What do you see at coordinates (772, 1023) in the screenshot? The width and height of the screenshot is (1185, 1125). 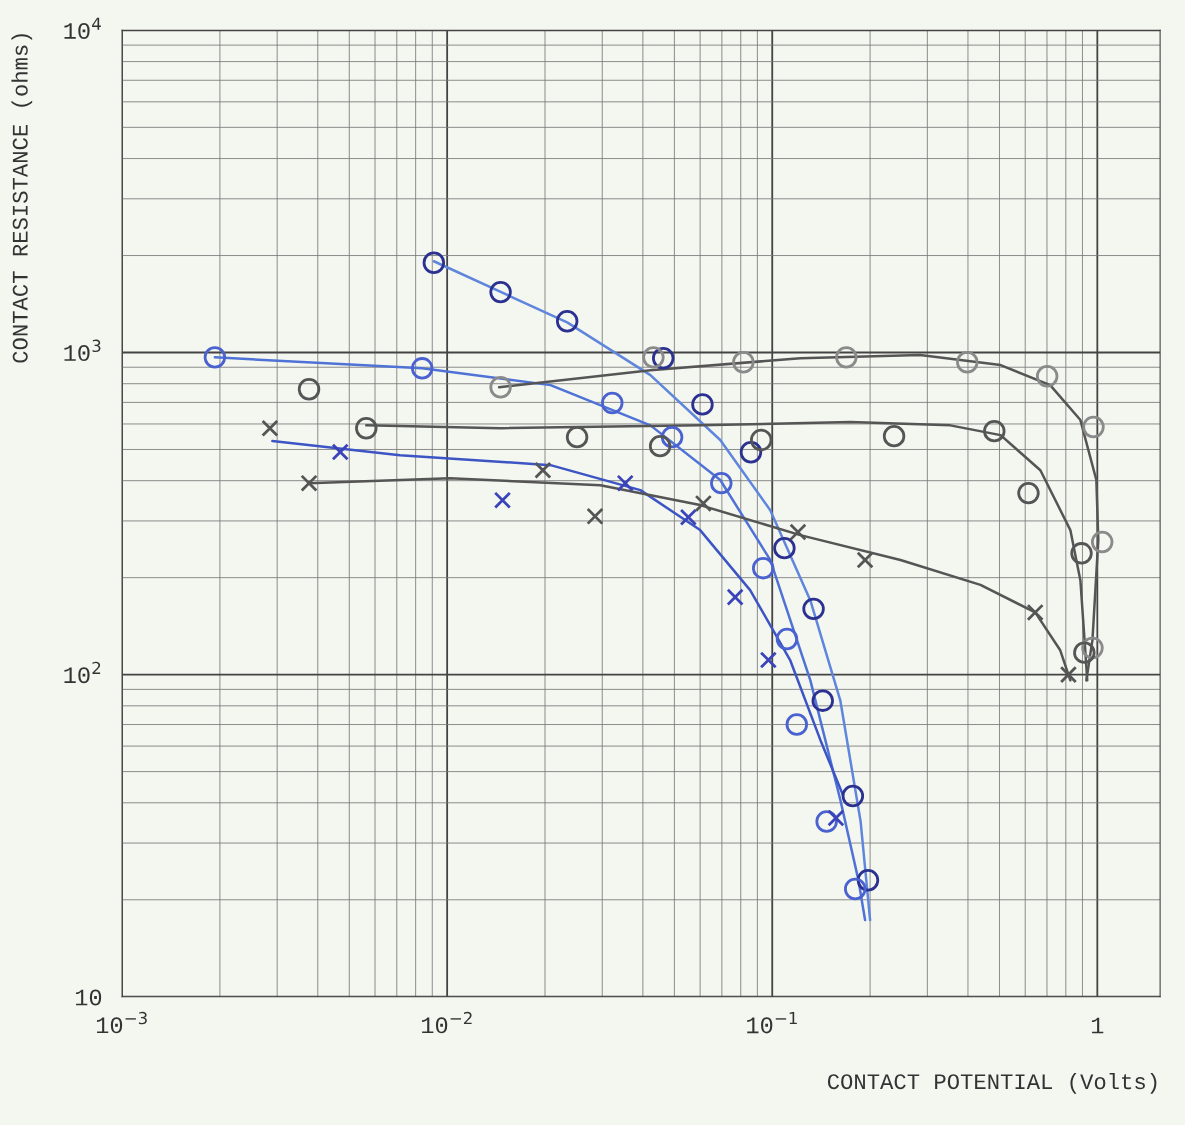 I see `x-tick-label: 10$^{−1}$` at bounding box center [772, 1023].